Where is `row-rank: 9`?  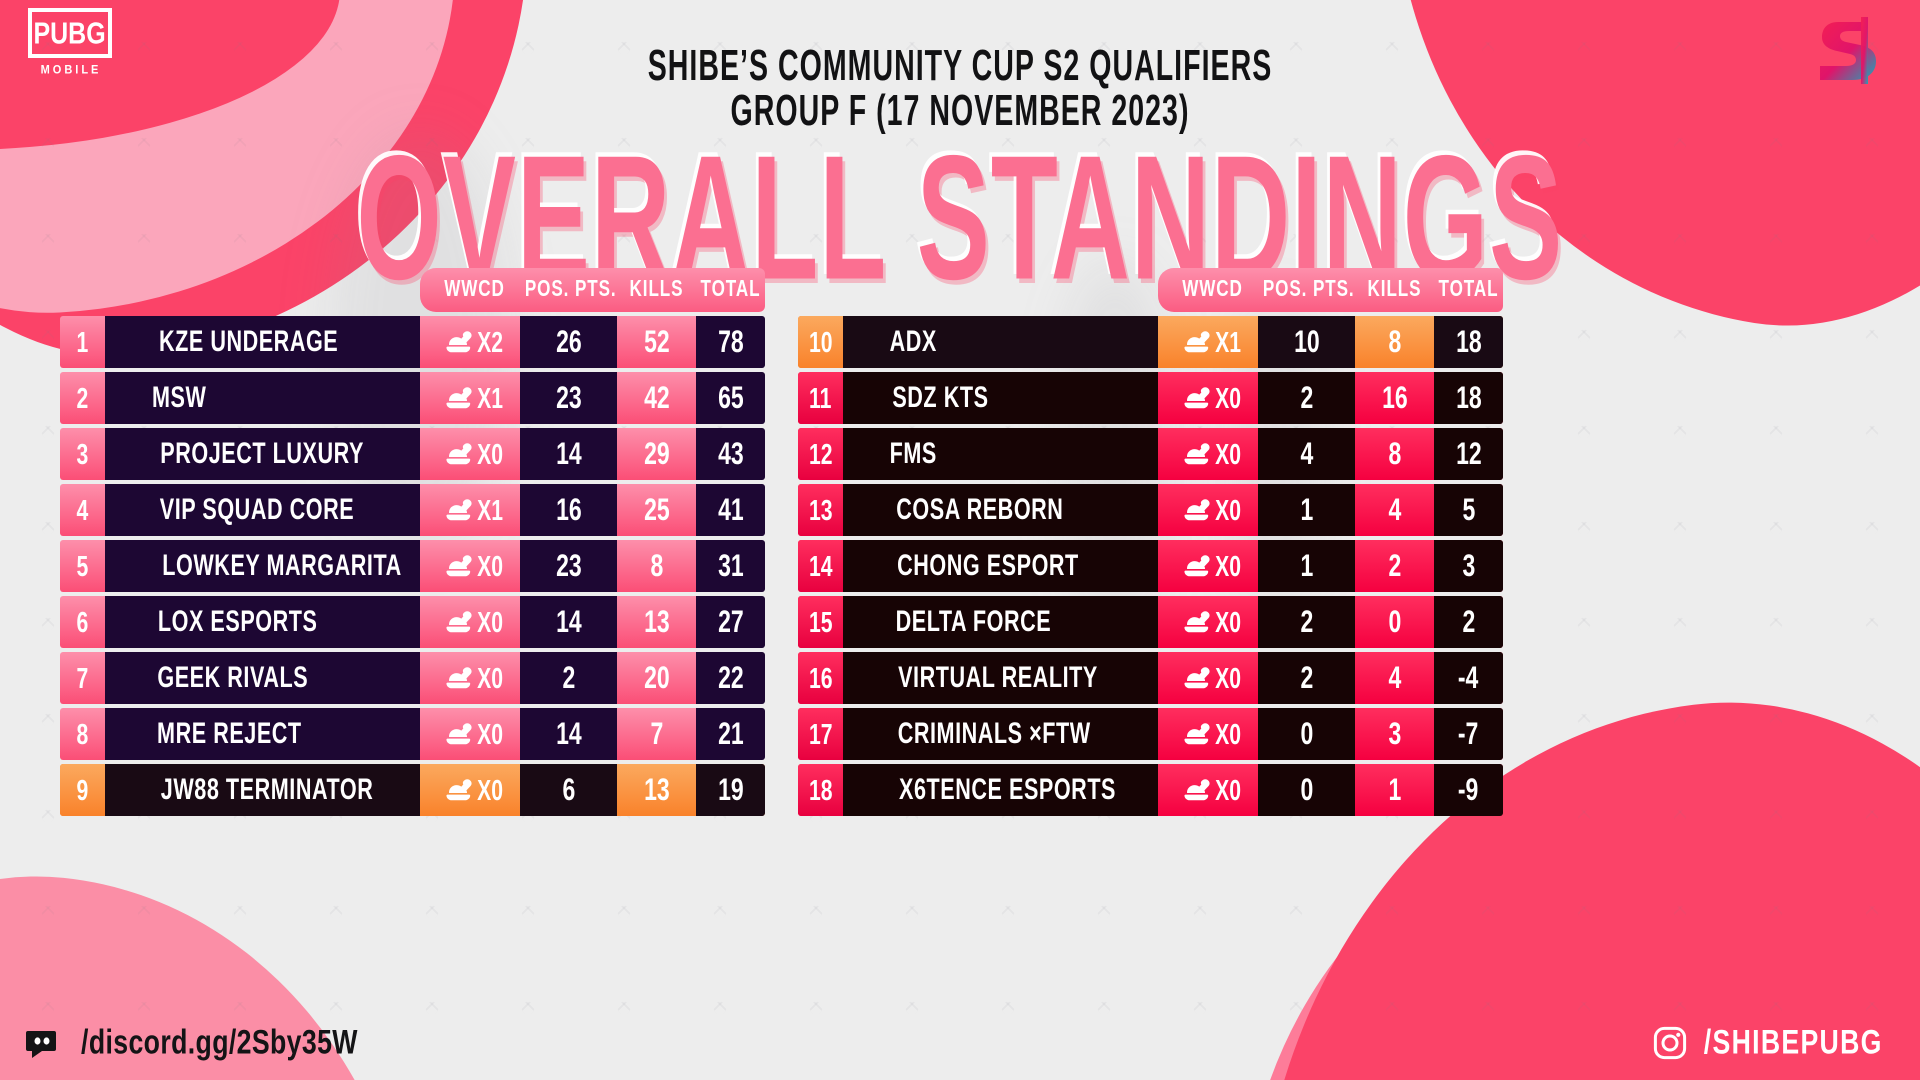 row-rank: 9 is located at coordinates (82, 790).